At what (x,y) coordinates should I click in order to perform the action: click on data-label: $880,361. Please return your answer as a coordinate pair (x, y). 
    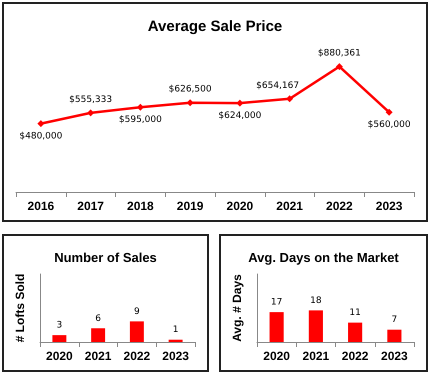
    Looking at the image, I should click on (339, 53).